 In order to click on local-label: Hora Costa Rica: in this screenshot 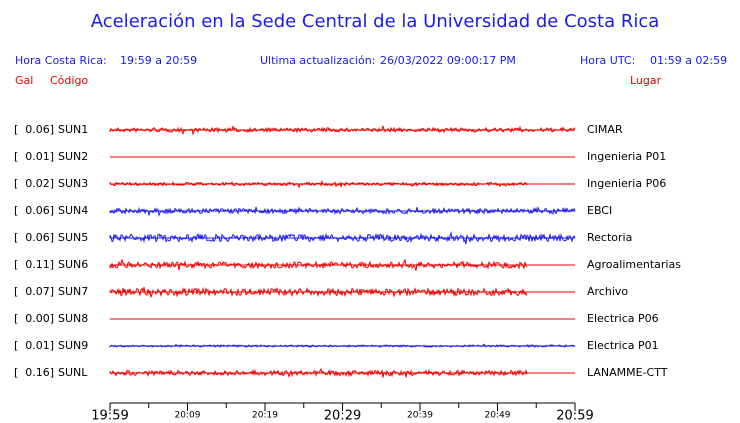, I will do `click(61, 60)`.